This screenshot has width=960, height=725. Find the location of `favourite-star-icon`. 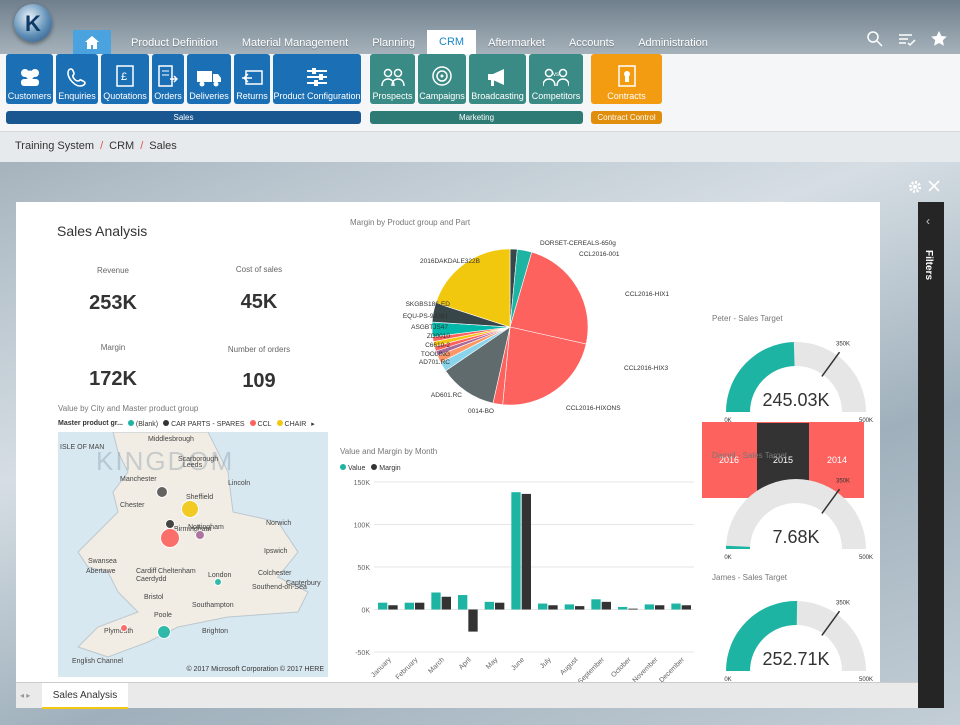

favourite-star-icon is located at coordinates (939, 39).